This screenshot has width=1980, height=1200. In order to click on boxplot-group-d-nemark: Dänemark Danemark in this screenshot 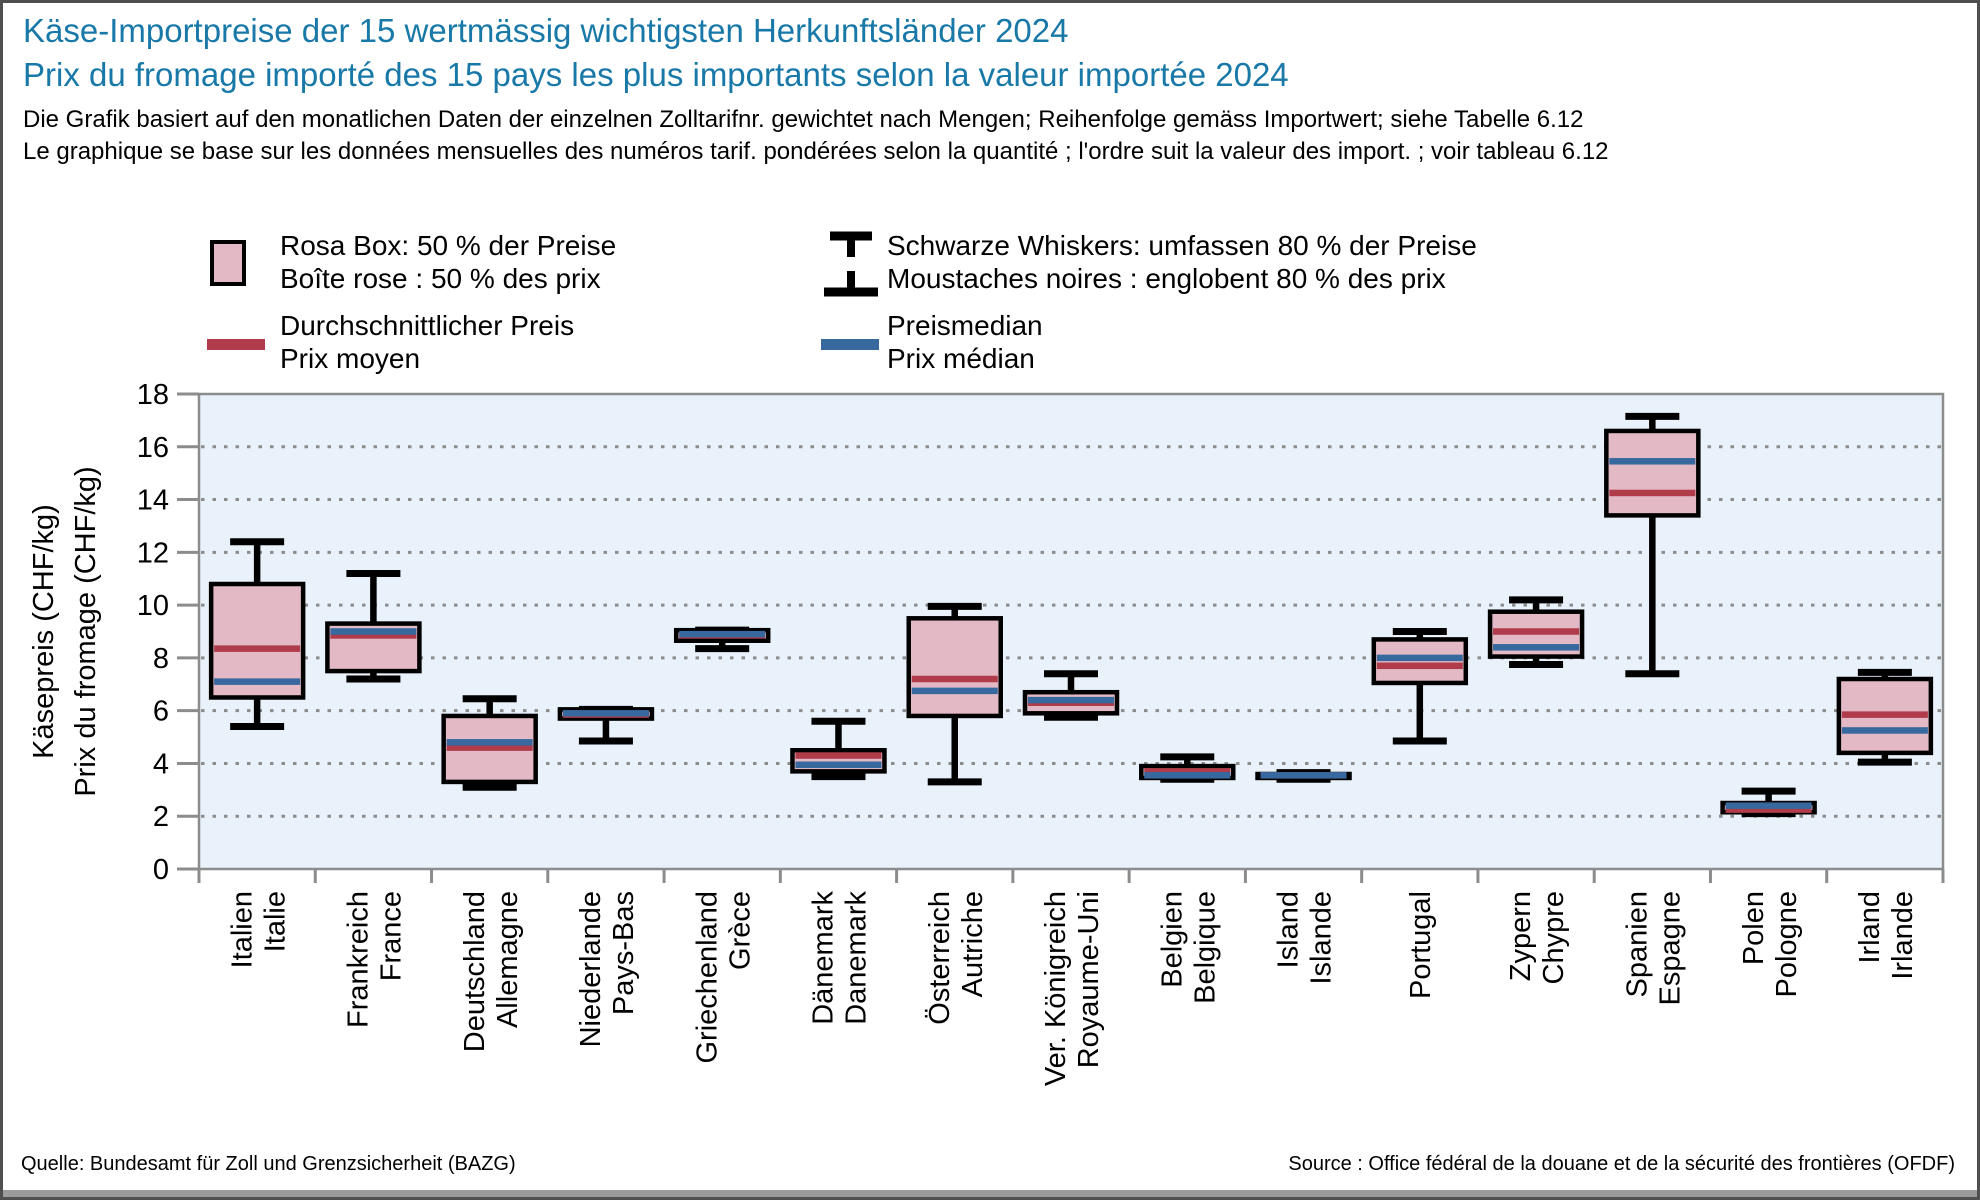, I will do `click(838, 871)`.